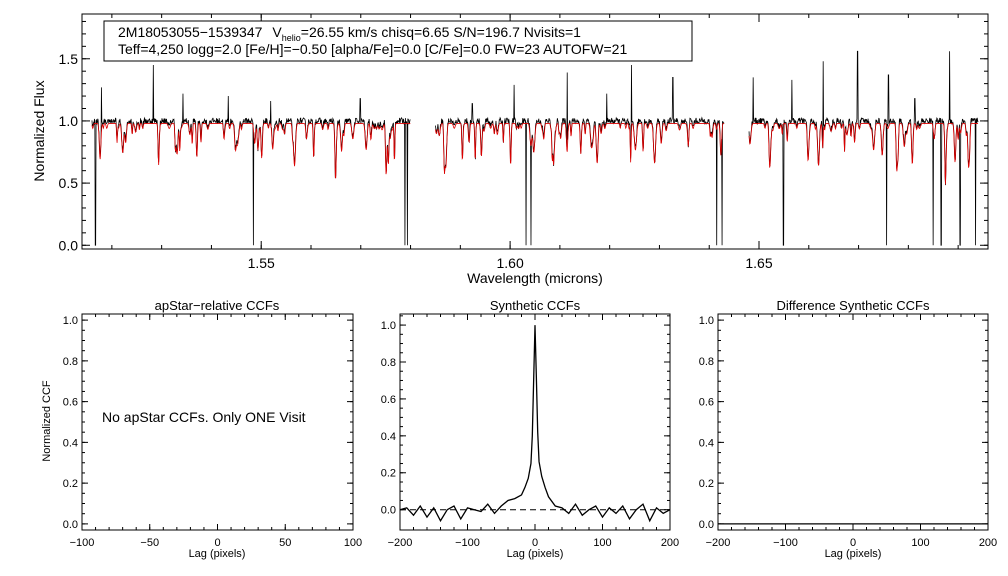 The height and width of the screenshot is (576, 1008). I want to click on synthetic-ccf-ticks: −200 −100 0 100 200 0.0 0.2 0.4 0.6 0.8 1.0, so click(530, 431).